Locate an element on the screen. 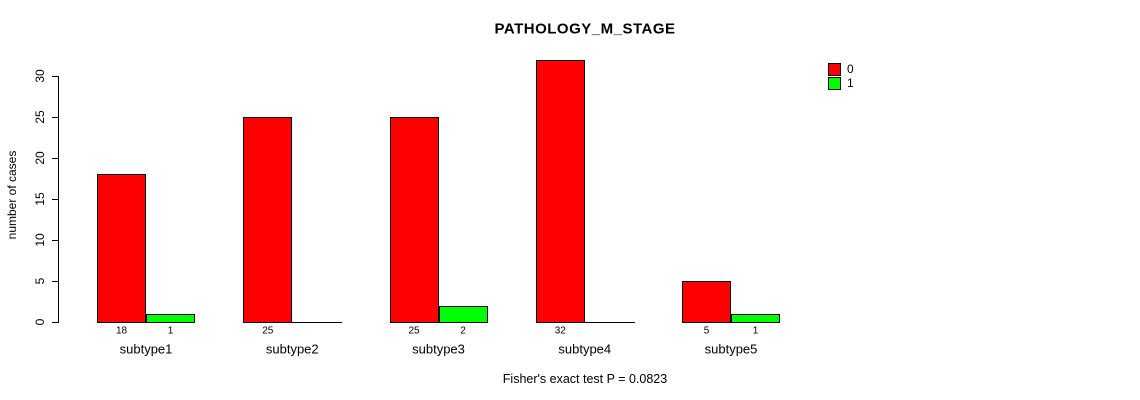 Image resolution: width=1140 pixels, height=400 pixels. bar-value-label: 5 is located at coordinates (706, 331).